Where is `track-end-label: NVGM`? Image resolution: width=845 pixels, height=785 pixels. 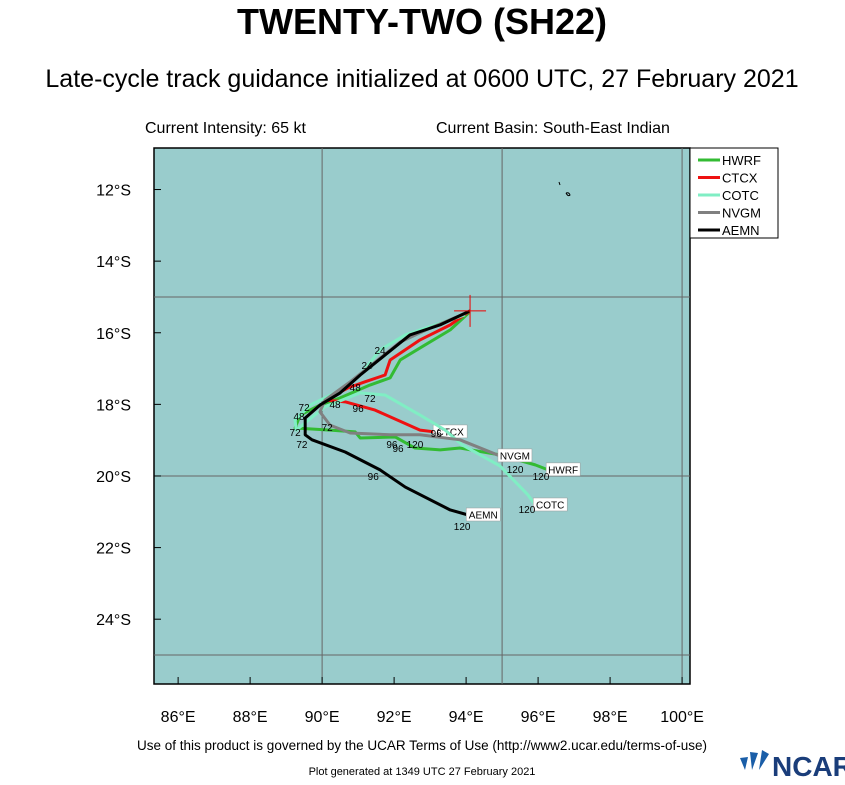 track-end-label: NVGM is located at coordinates (515, 456).